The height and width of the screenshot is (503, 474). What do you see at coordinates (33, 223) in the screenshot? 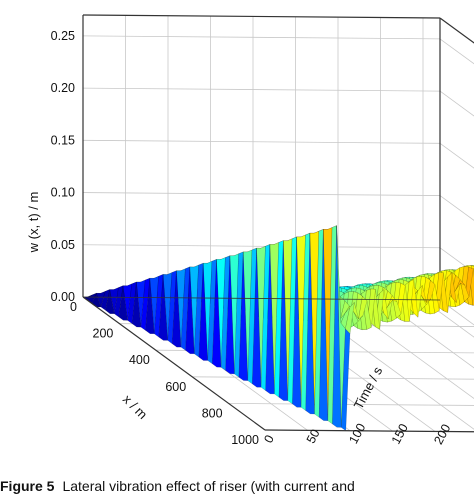
I see `z-axis-label: w (x, t) / m` at bounding box center [33, 223].